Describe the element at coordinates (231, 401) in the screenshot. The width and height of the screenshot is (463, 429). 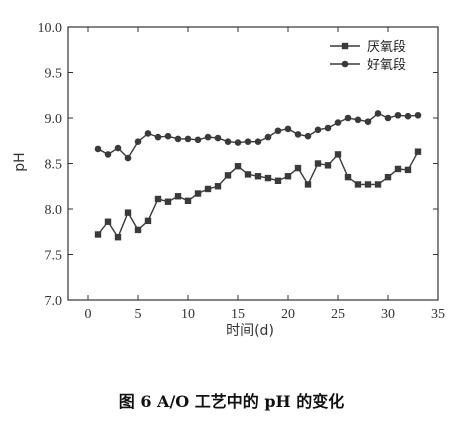
I see `figure-caption: 图 6 A/O 工艺中的 pH 的变化` at that location.